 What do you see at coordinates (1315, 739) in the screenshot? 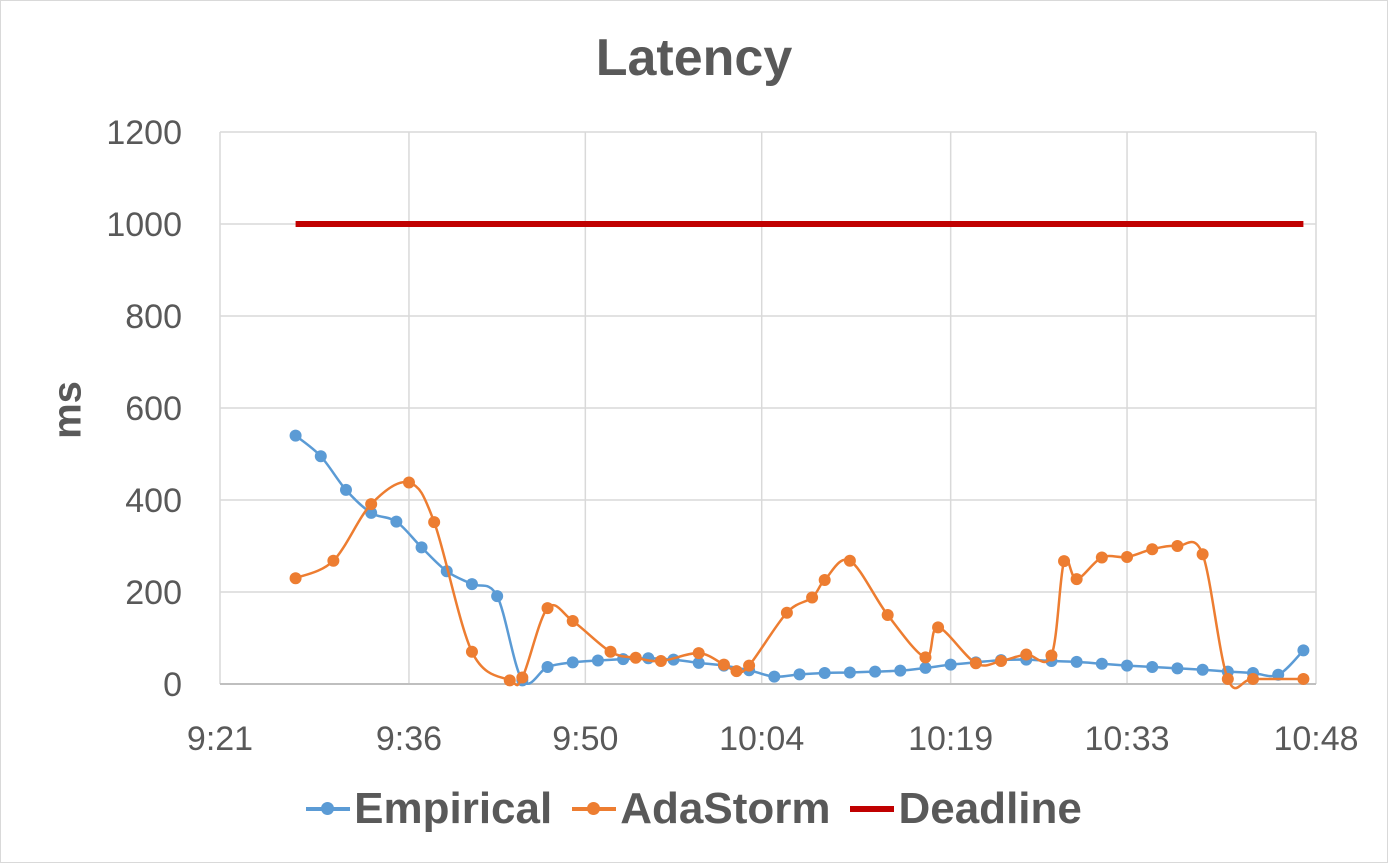
I see `x-tick-label: 10:48` at bounding box center [1315, 739].